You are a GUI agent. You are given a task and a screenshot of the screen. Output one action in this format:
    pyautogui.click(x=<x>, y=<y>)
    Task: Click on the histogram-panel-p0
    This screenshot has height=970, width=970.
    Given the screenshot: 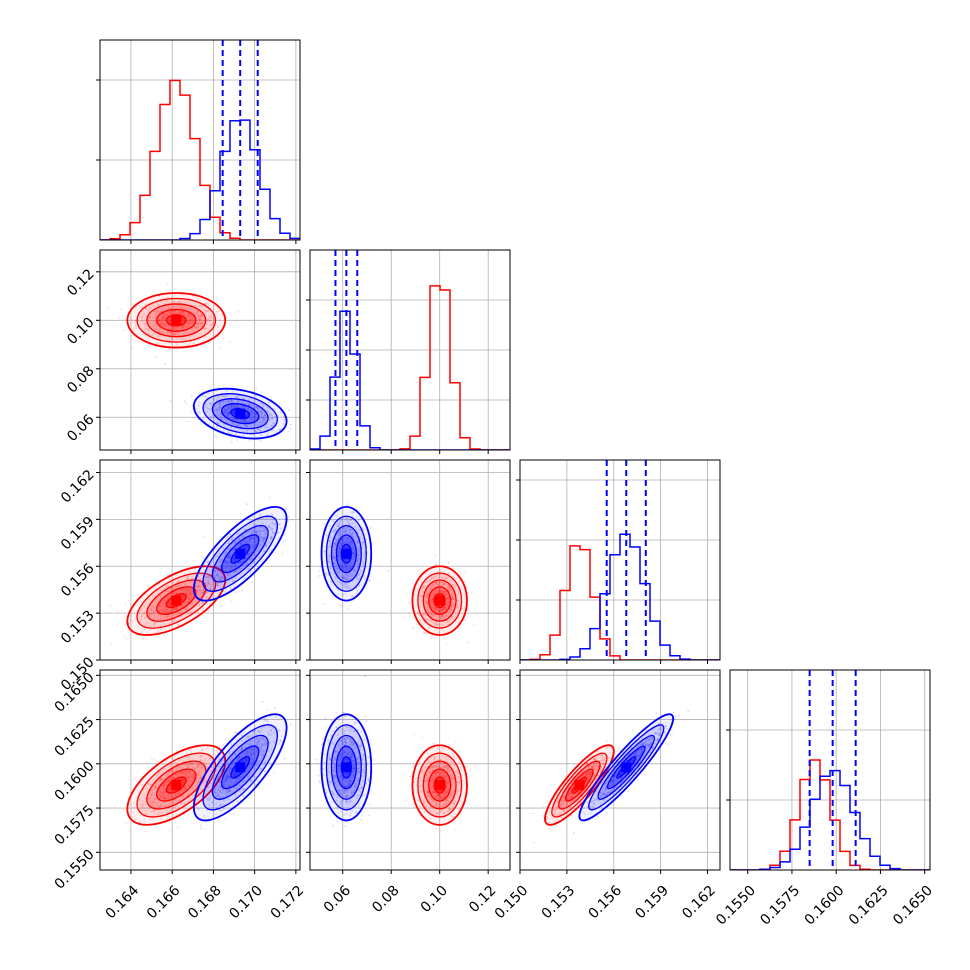 What is the action you would take?
    pyautogui.click(x=198, y=141)
    